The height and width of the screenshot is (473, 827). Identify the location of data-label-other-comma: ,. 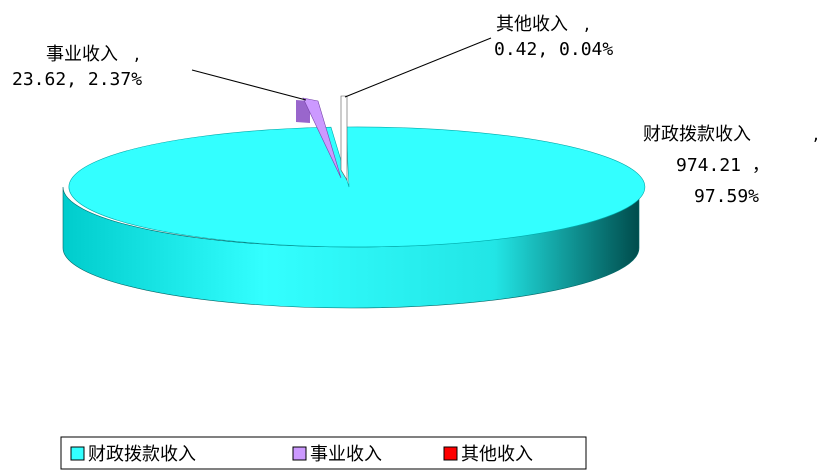
(587, 24).